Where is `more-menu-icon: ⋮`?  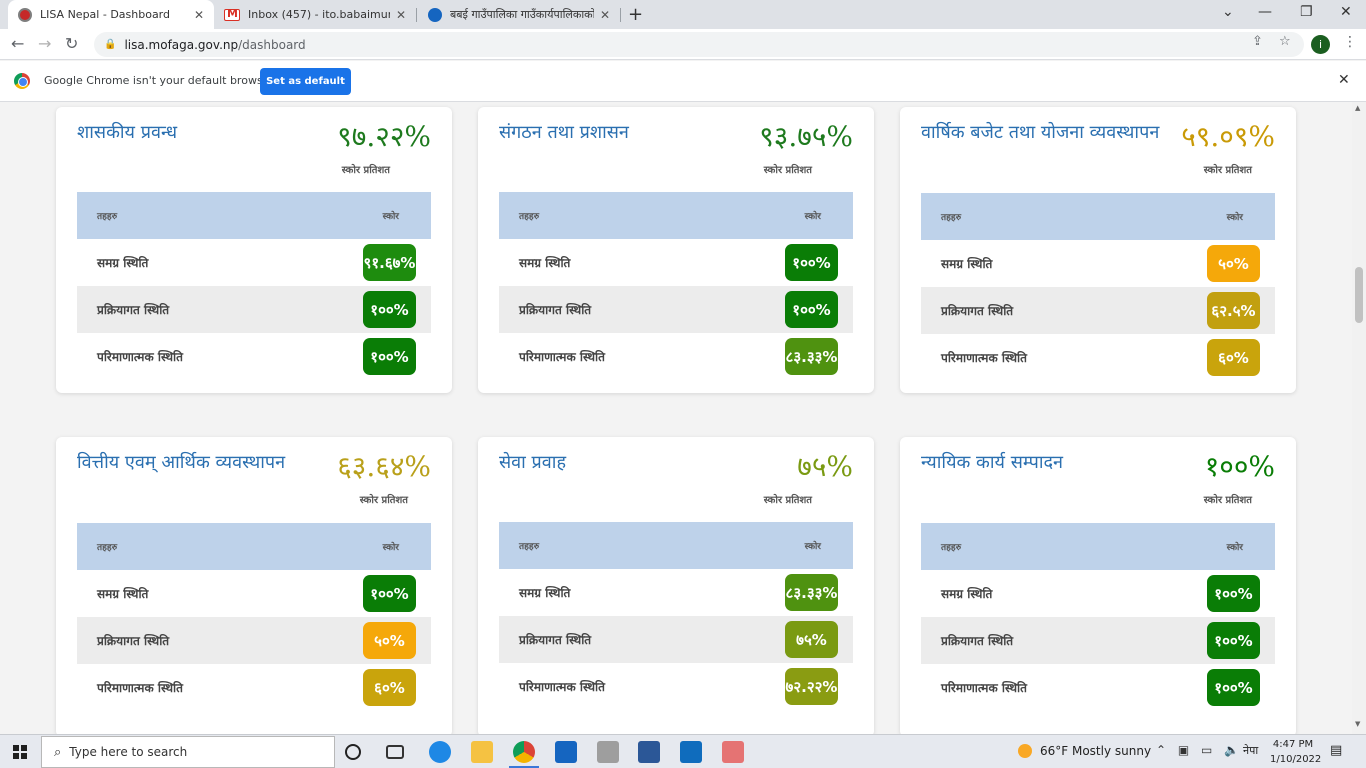
more-menu-icon: ⋮ is located at coordinates (1350, 42).